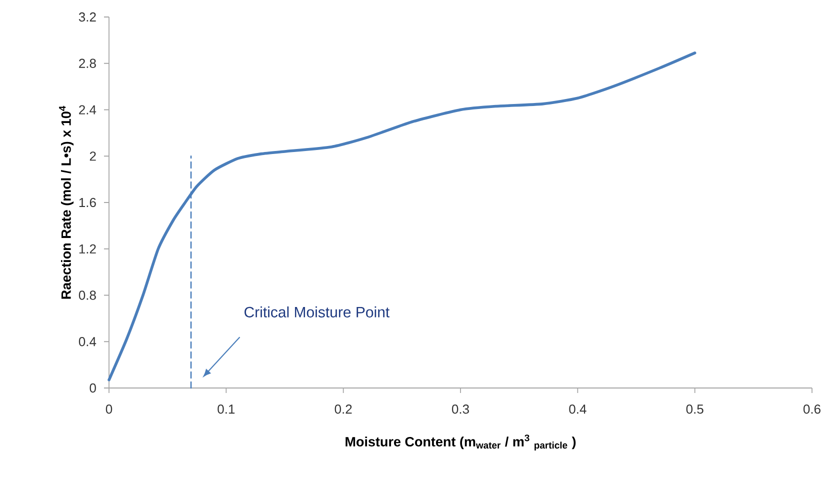  I want to click on x-tick-label: 0.6, so click(811, 409).